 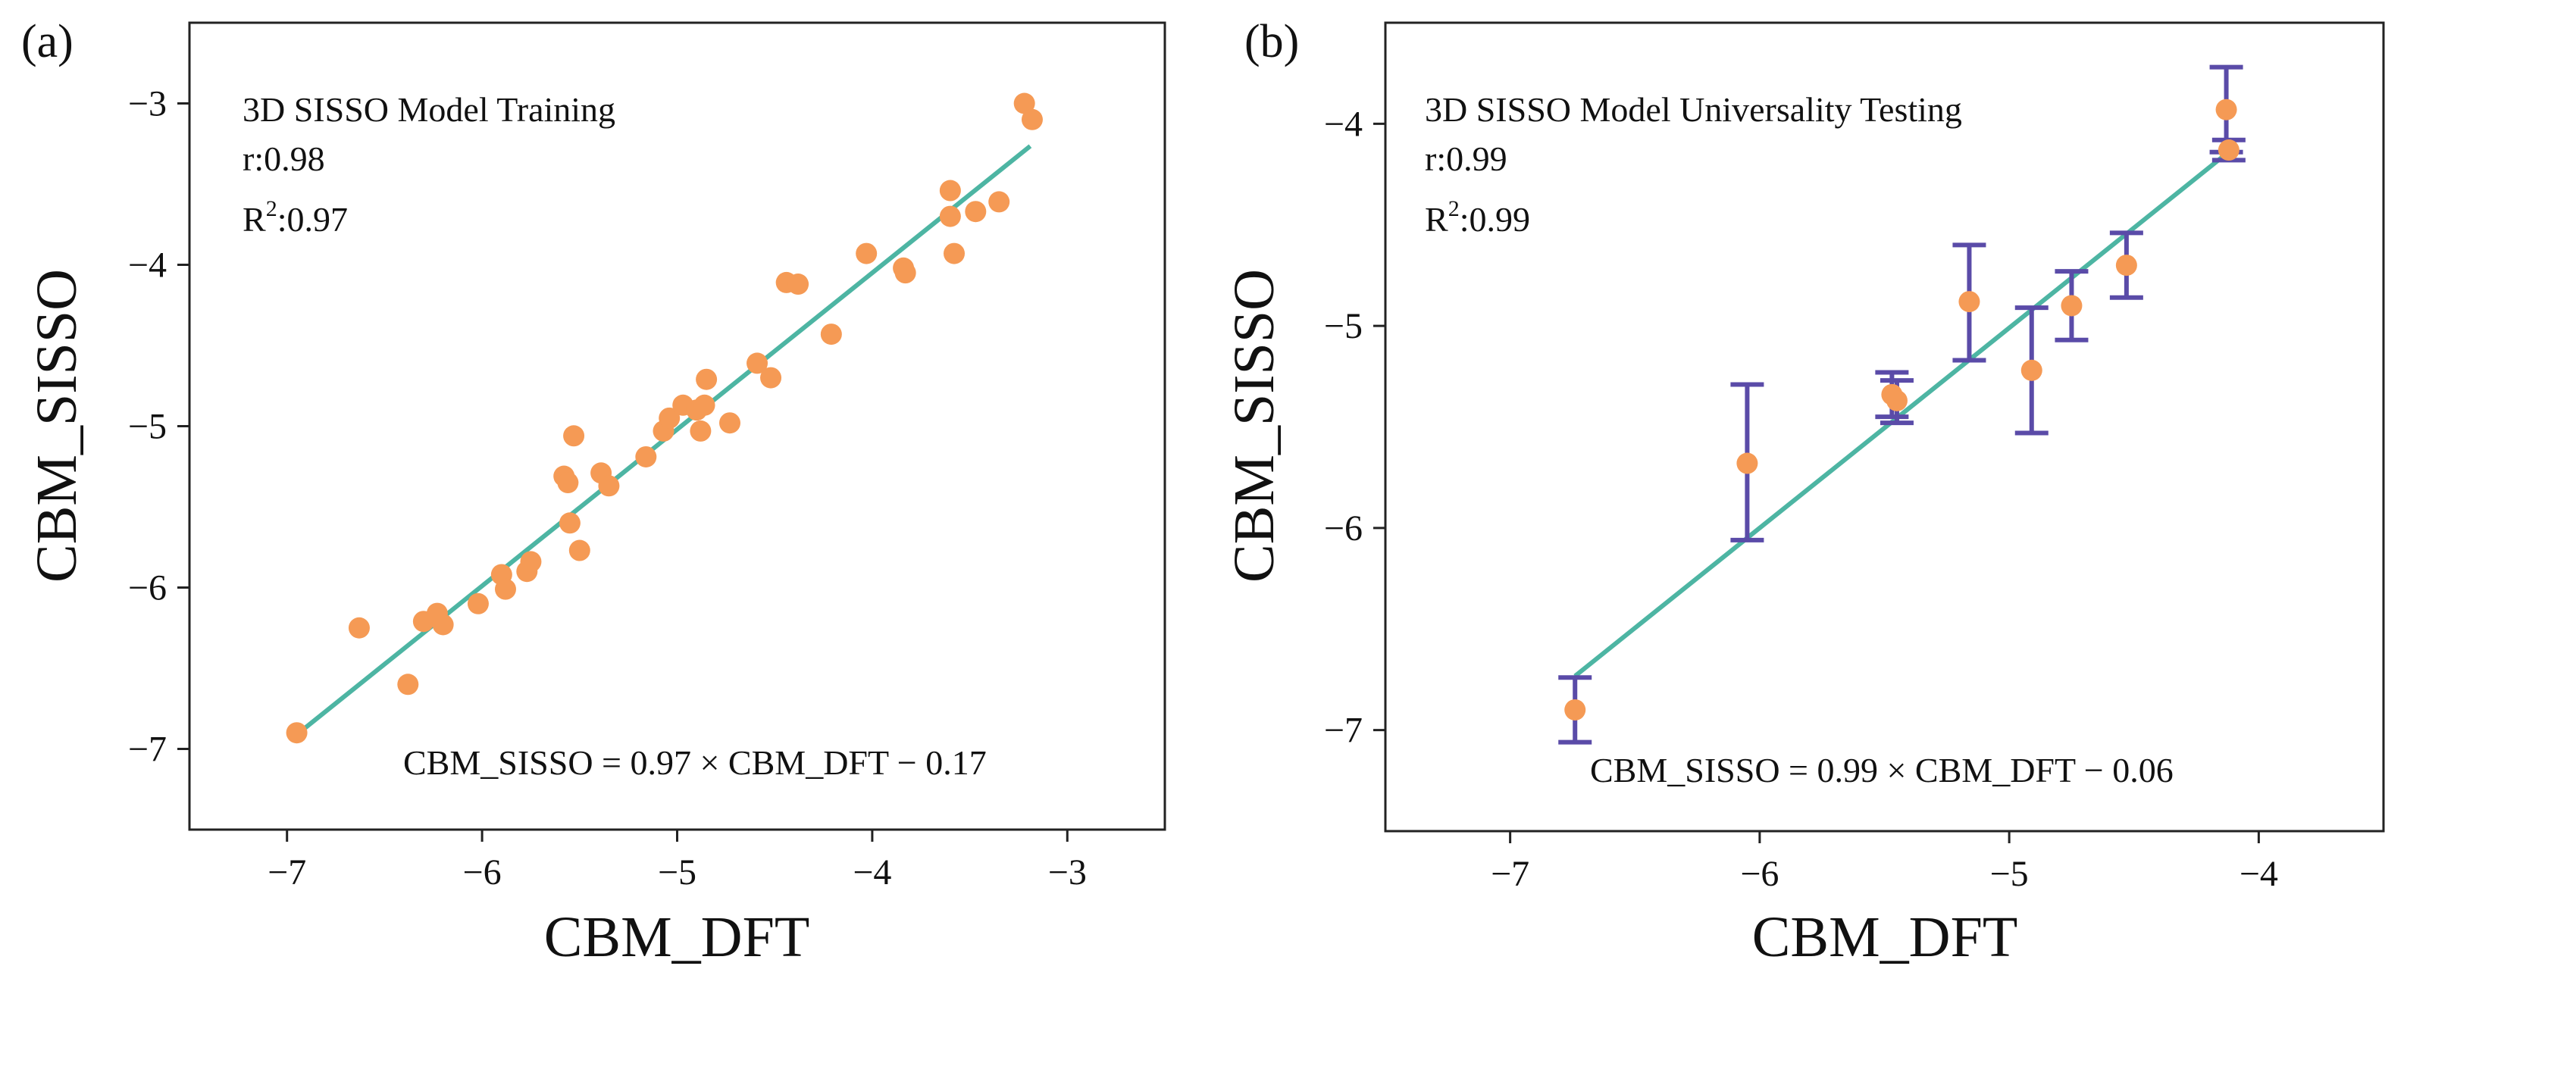 What do you see at coordinates (284, 158) in the screenshot?
I see `panel-a-r-stat: r:0.98` at bounding box center [284, 158].